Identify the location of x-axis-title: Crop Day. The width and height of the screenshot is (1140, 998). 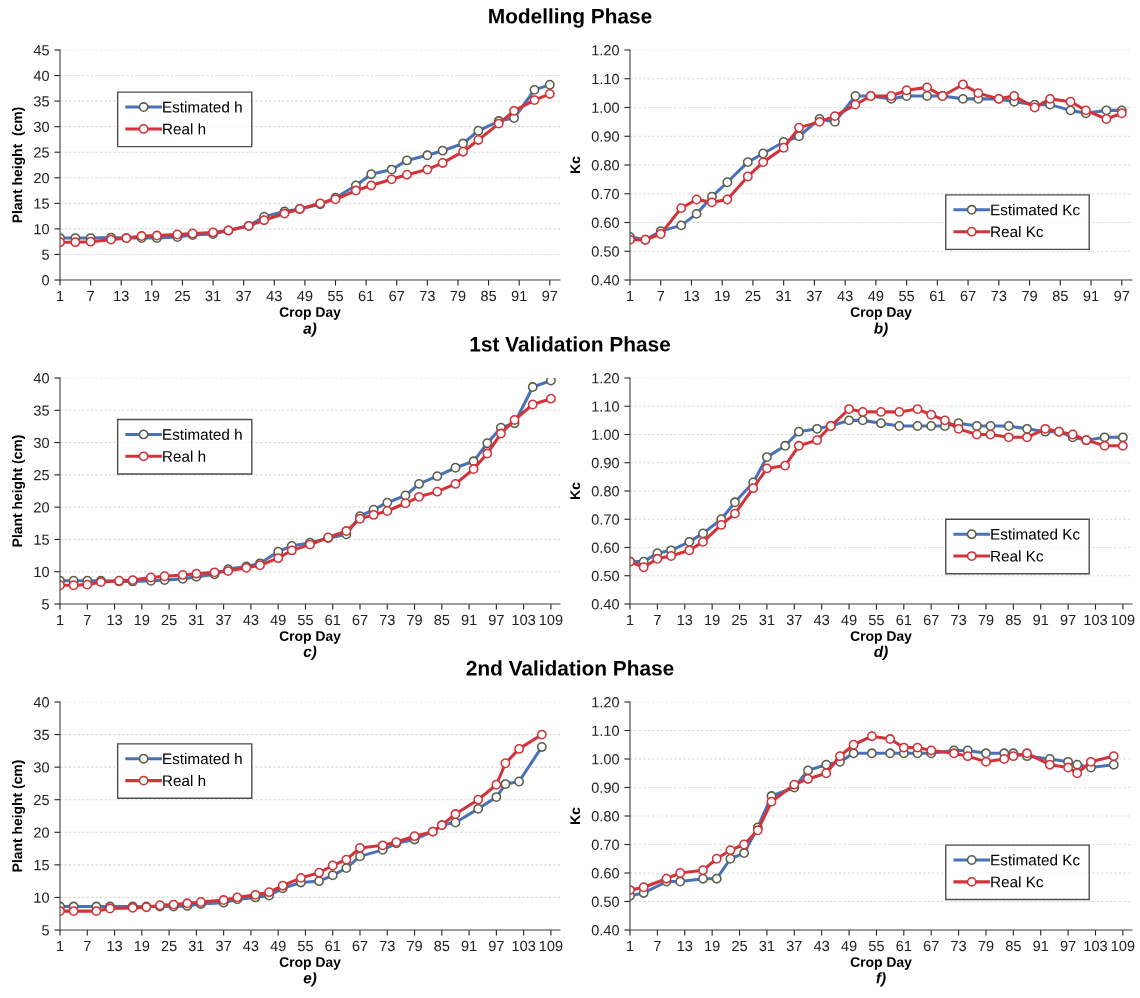
(310, 637).